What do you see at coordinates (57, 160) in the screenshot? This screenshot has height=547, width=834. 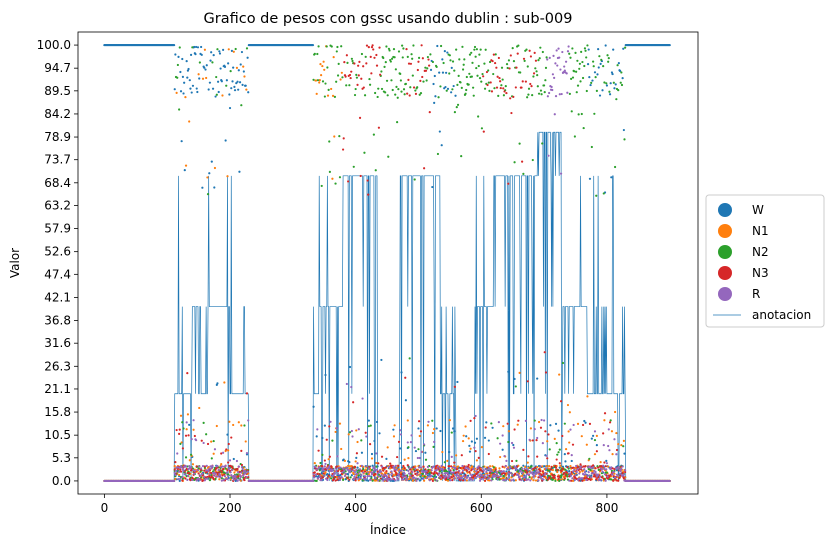 I see `y-tick-label: 73.7` at bounding box center [57, 160].